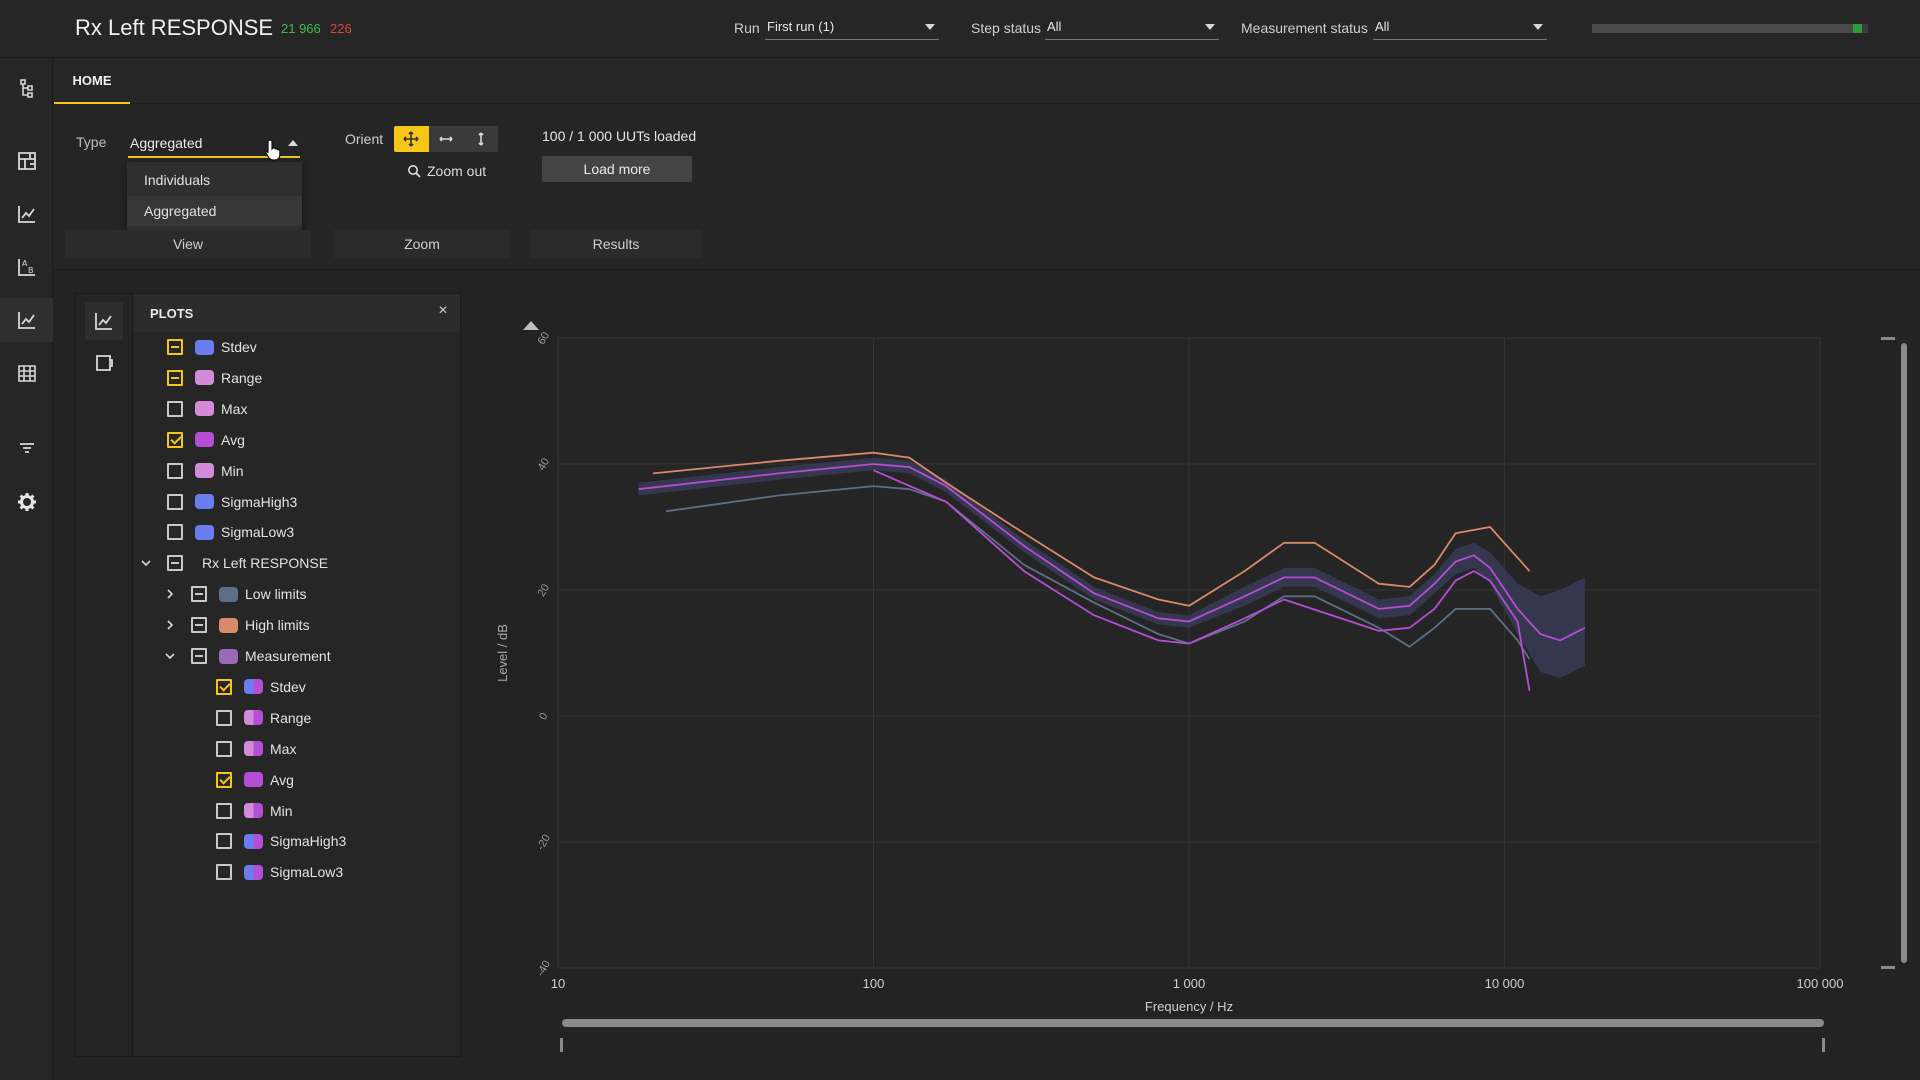  Describe the element at coordinates (26, 502) in the screenshot. I see `settings-icon` at that location.